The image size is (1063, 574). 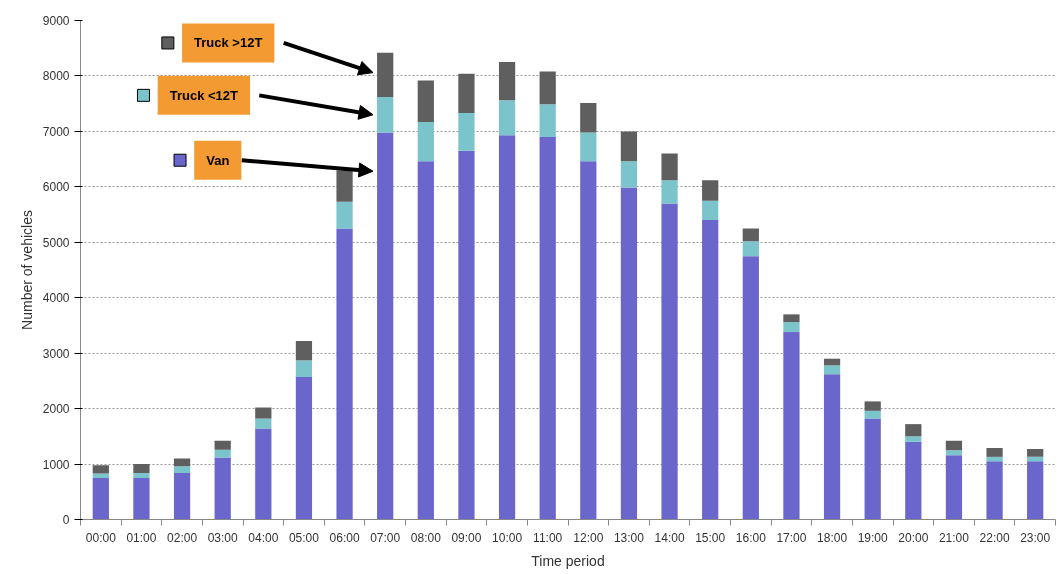 I want to click on y-tick-label: 3000, so click(x=56, y=353).